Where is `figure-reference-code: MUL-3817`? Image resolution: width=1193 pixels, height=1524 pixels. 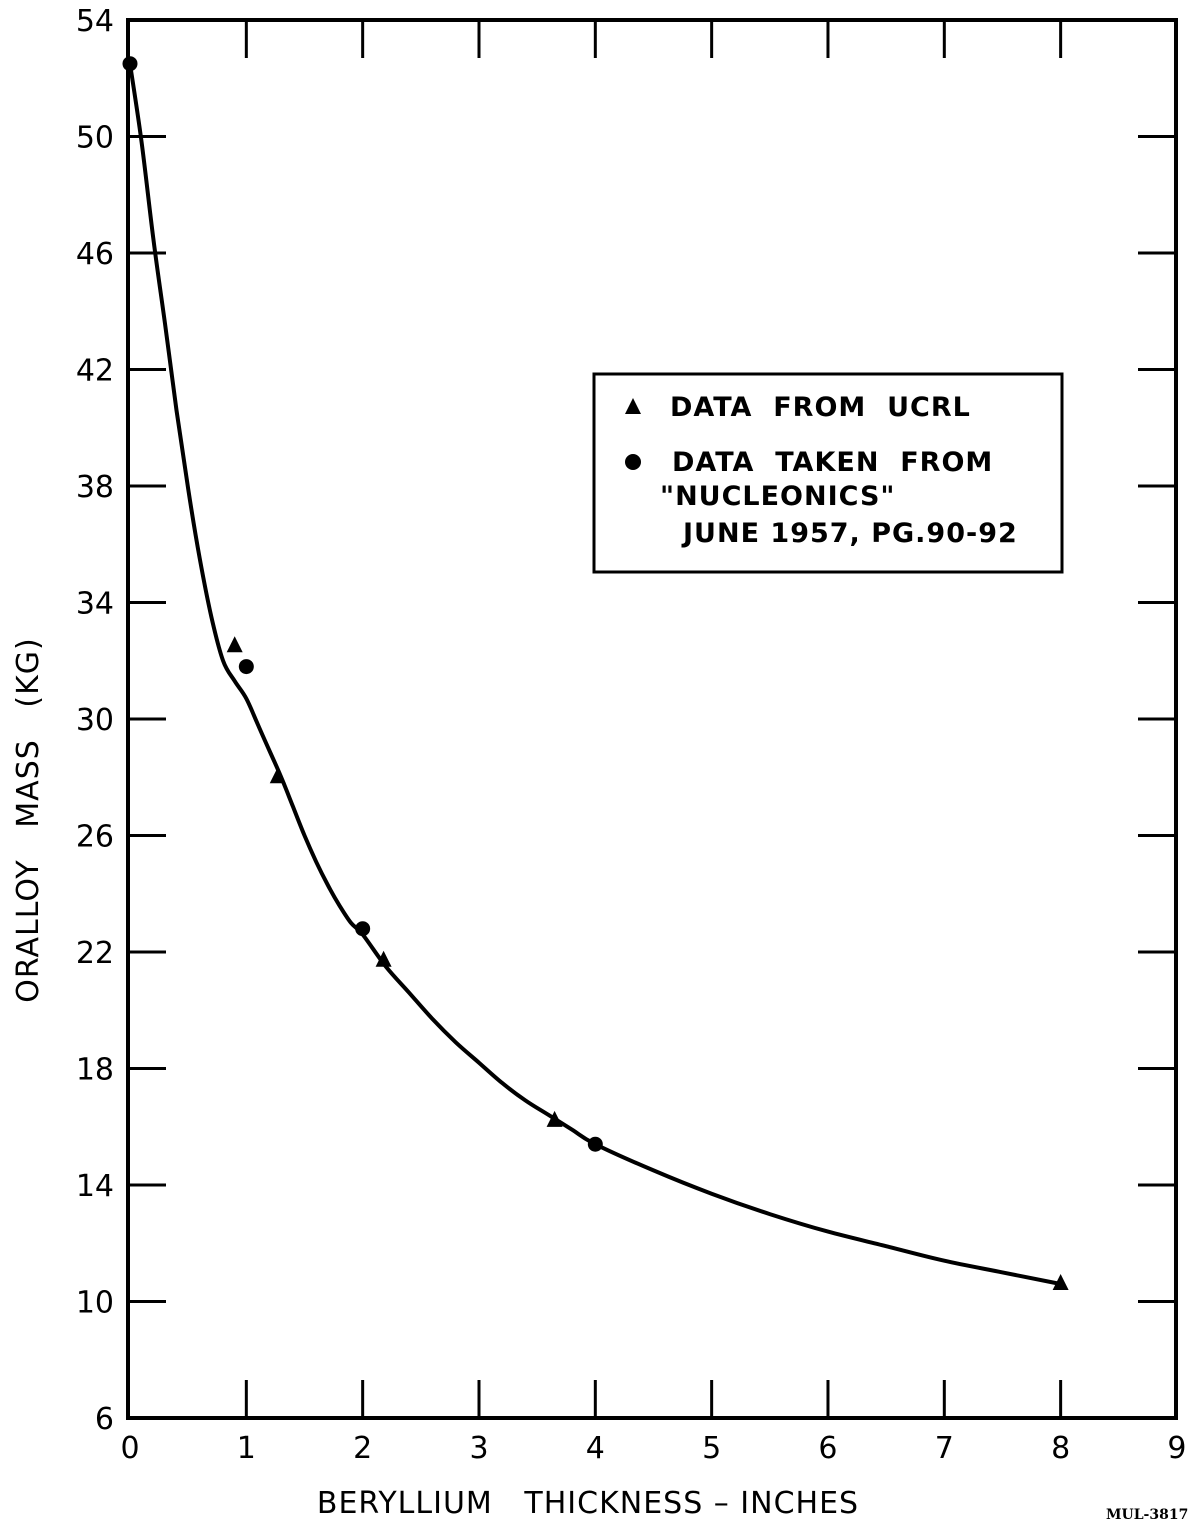
figure-reference-code: MUL-3817 is located at coordinates (1147, 1515).